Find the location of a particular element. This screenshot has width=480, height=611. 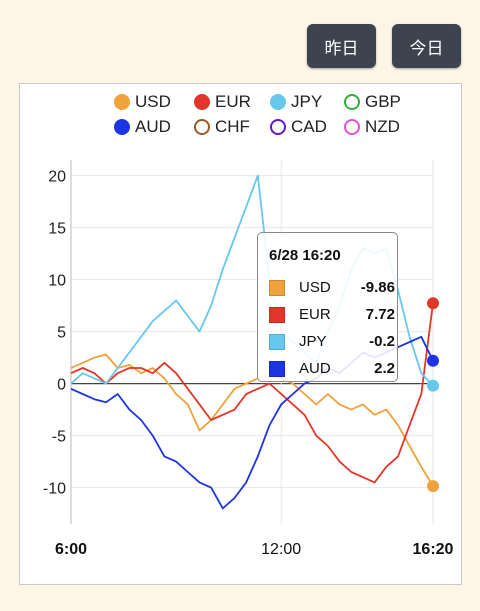

legend-item-usd: USD is located at coordinates (142, 102).